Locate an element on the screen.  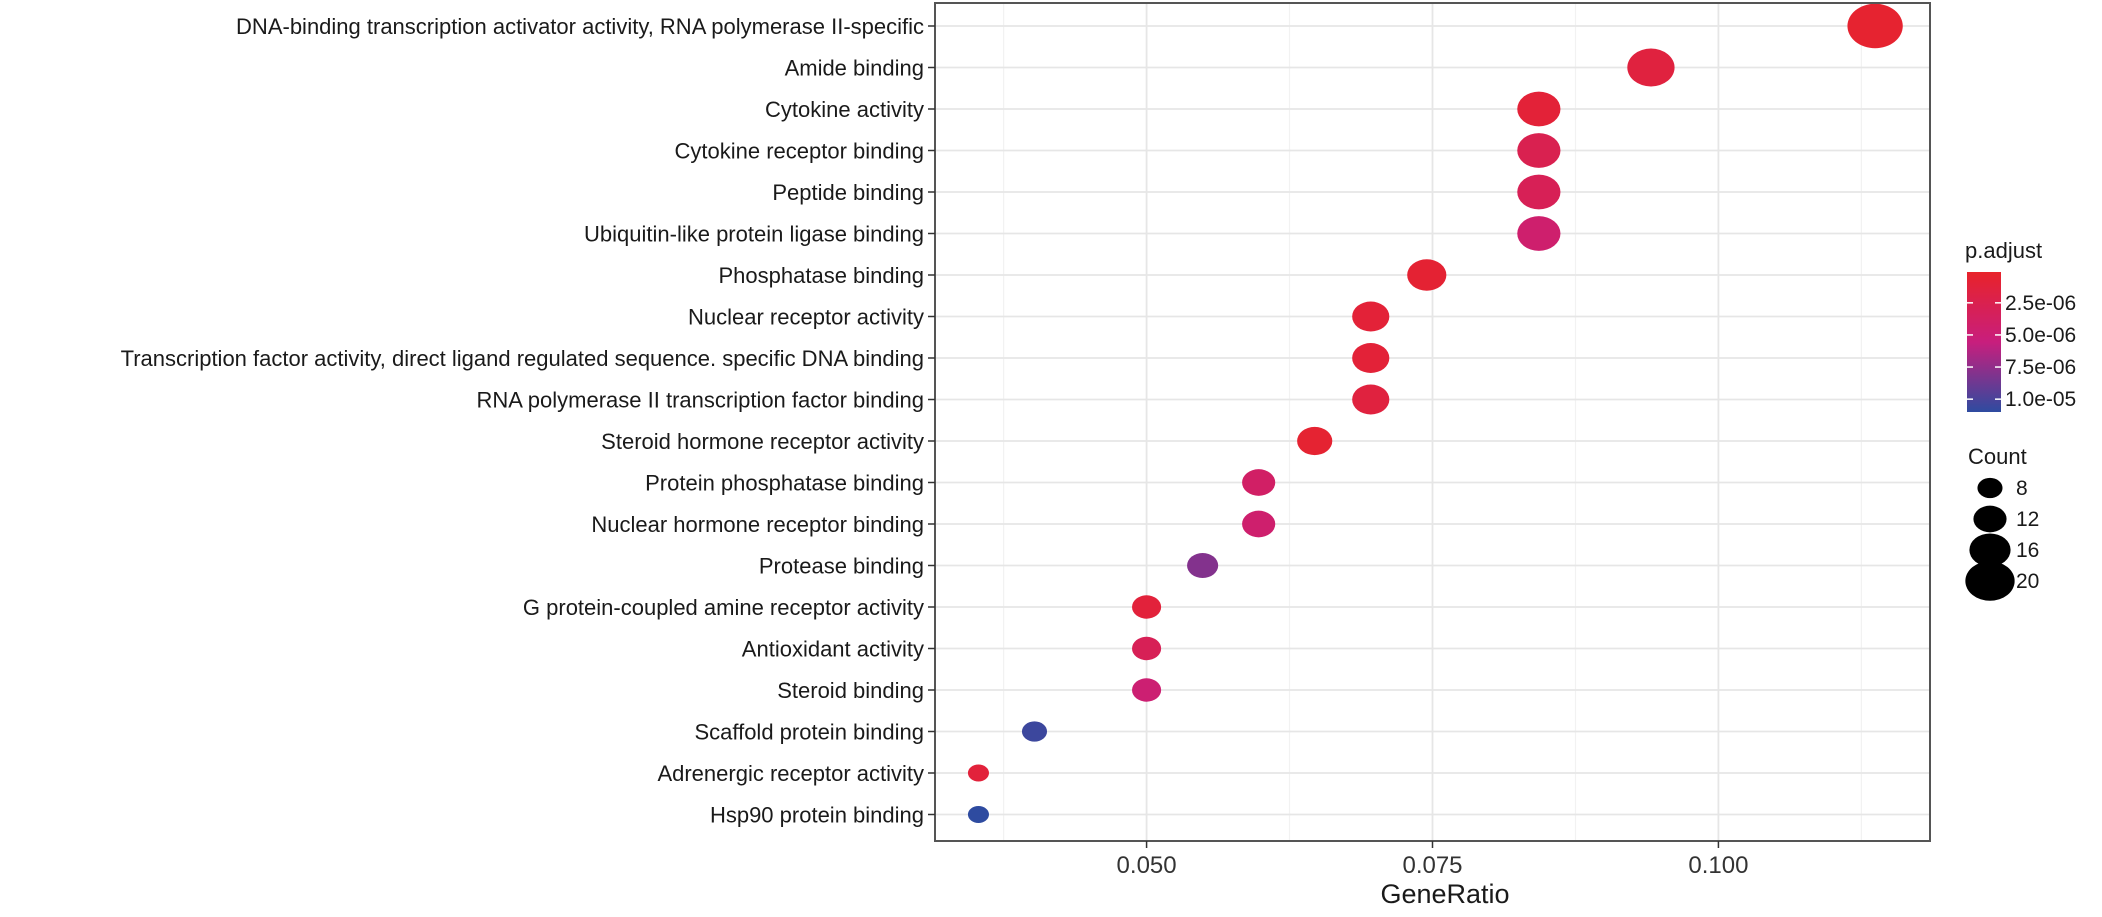
x-axis: 0.050 0.075 0.100 is located at coordinates (1432, 860).